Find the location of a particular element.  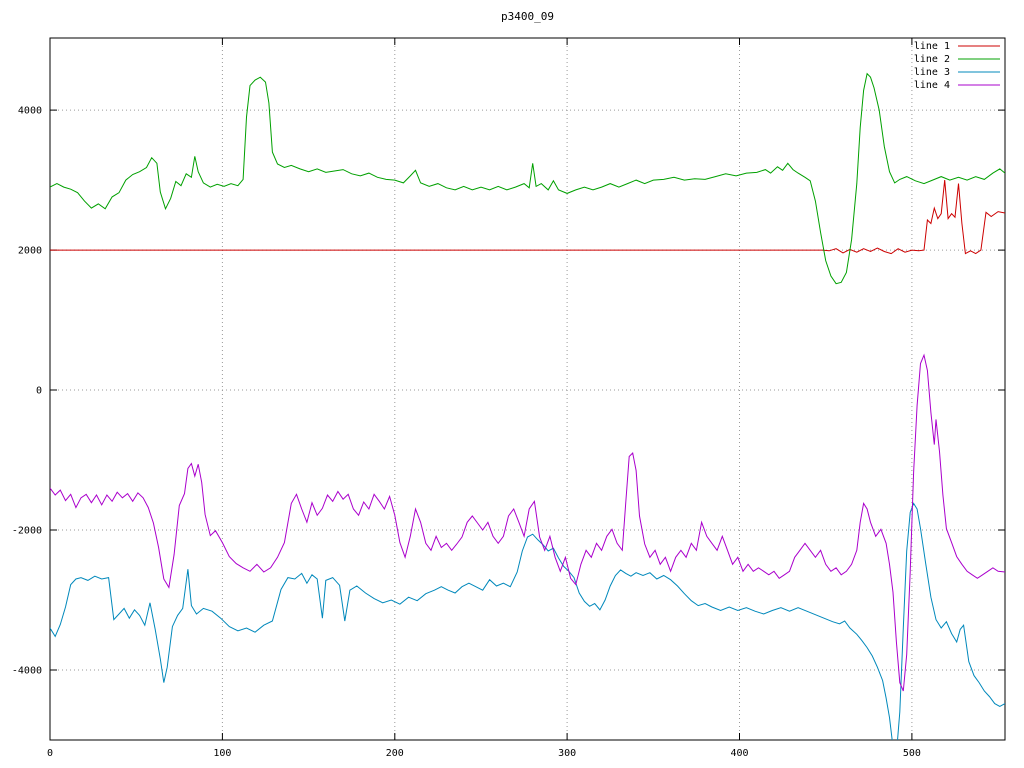

svg-text: 500 is located at coordinates (912, 753).